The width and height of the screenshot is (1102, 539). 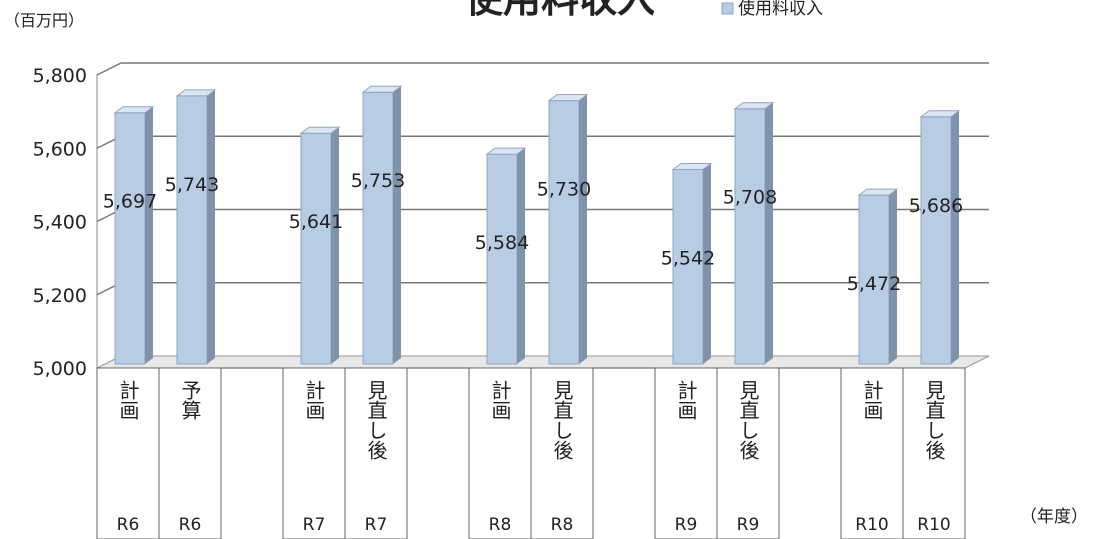 What do you see at coordinates (874, 284) in the screenshot?
I see `data-label: 5,472` at bounding box center [874, 284].